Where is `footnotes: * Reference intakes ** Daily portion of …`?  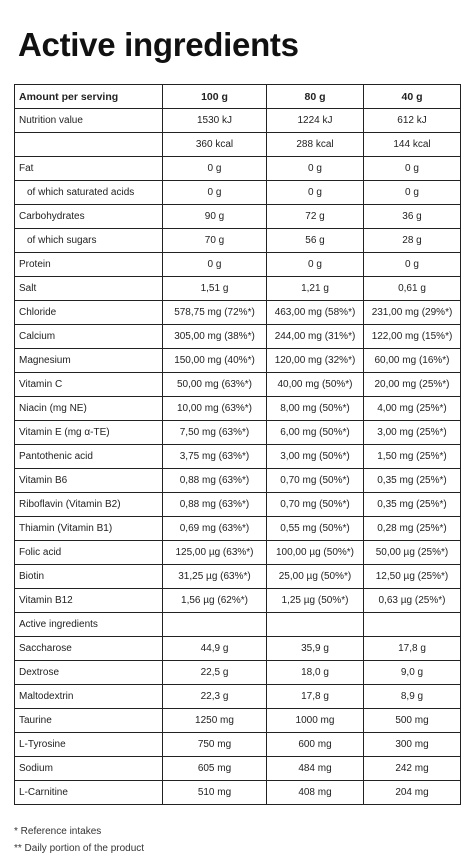
footnotes: * Reference intakes ** Daily portion of … is located at coordinates (79, 840).